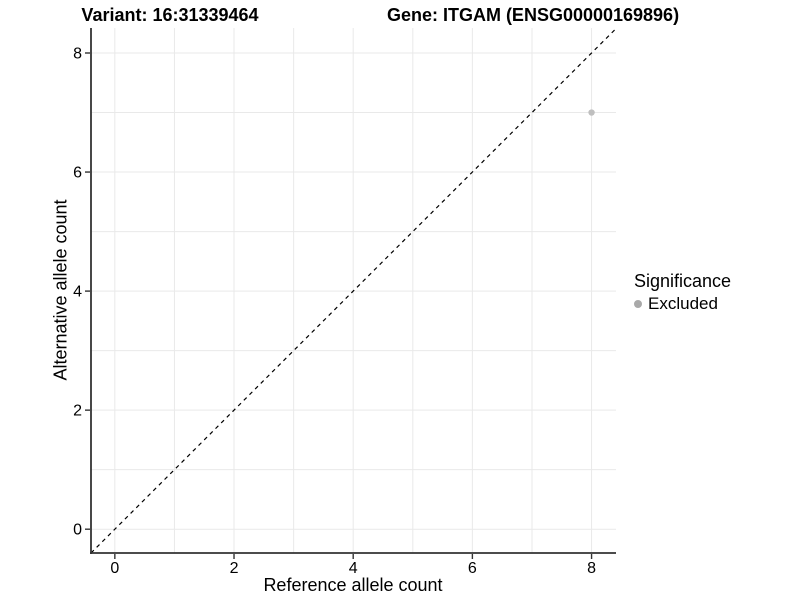 This screenshot has width=800, height=600. I want to click on x-tick-label: 4, so click(353, 568).